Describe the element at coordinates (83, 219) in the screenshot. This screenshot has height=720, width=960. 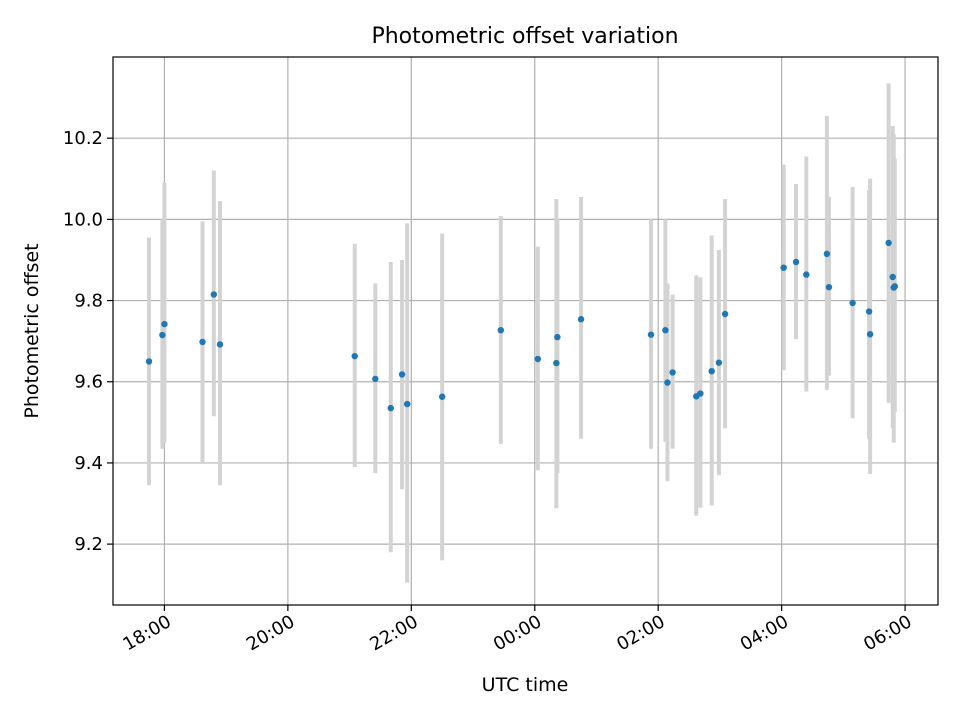
I see `y-tick-label: 10.0` at that location.